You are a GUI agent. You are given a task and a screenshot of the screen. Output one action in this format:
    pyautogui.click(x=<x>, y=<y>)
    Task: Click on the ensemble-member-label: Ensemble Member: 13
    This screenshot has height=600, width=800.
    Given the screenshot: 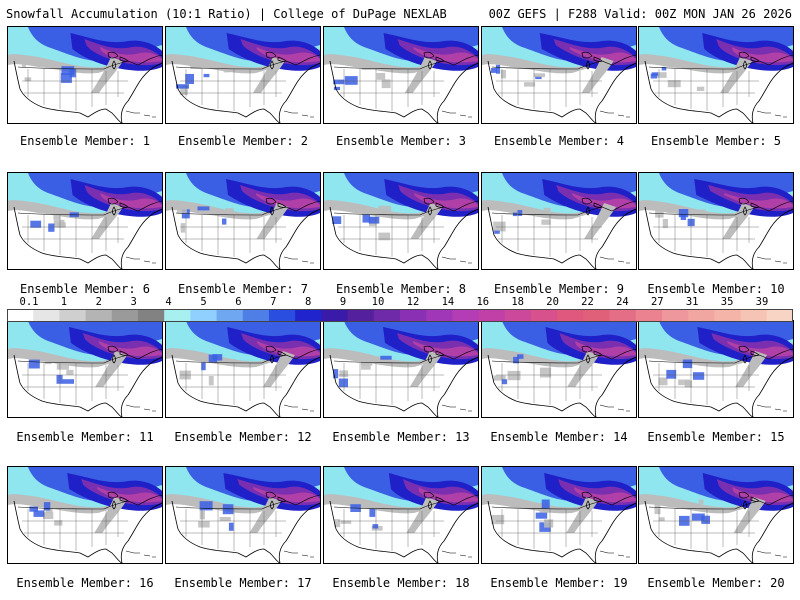 What is the action you would take?
    pyautogui.click(x=401, y=437)
    